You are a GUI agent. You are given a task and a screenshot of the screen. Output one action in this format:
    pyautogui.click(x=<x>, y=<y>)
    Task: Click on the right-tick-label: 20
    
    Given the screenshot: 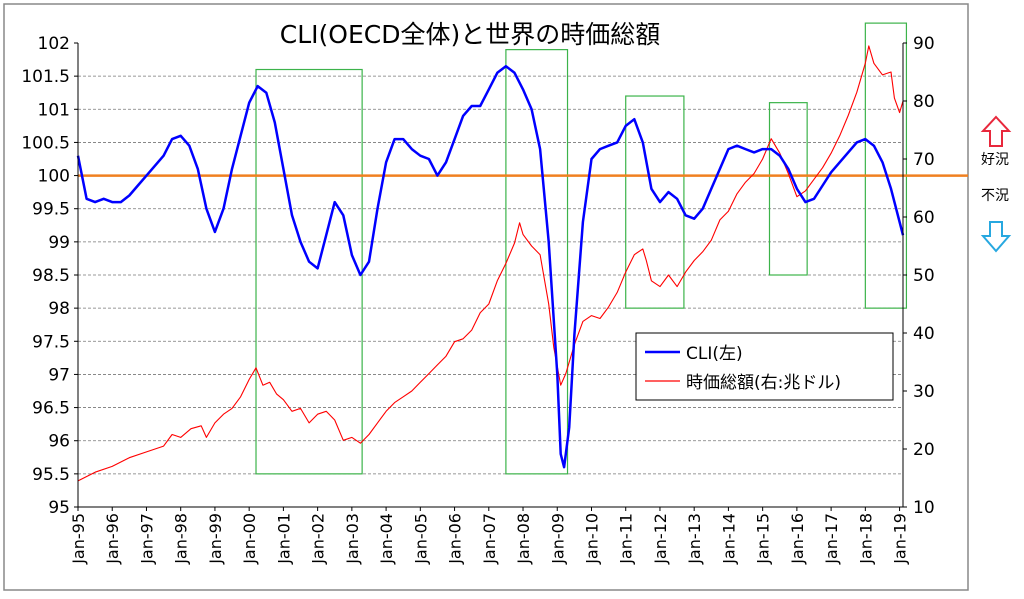 What is the action you would take?
    pyautogui.click(x=924, y=450)
    